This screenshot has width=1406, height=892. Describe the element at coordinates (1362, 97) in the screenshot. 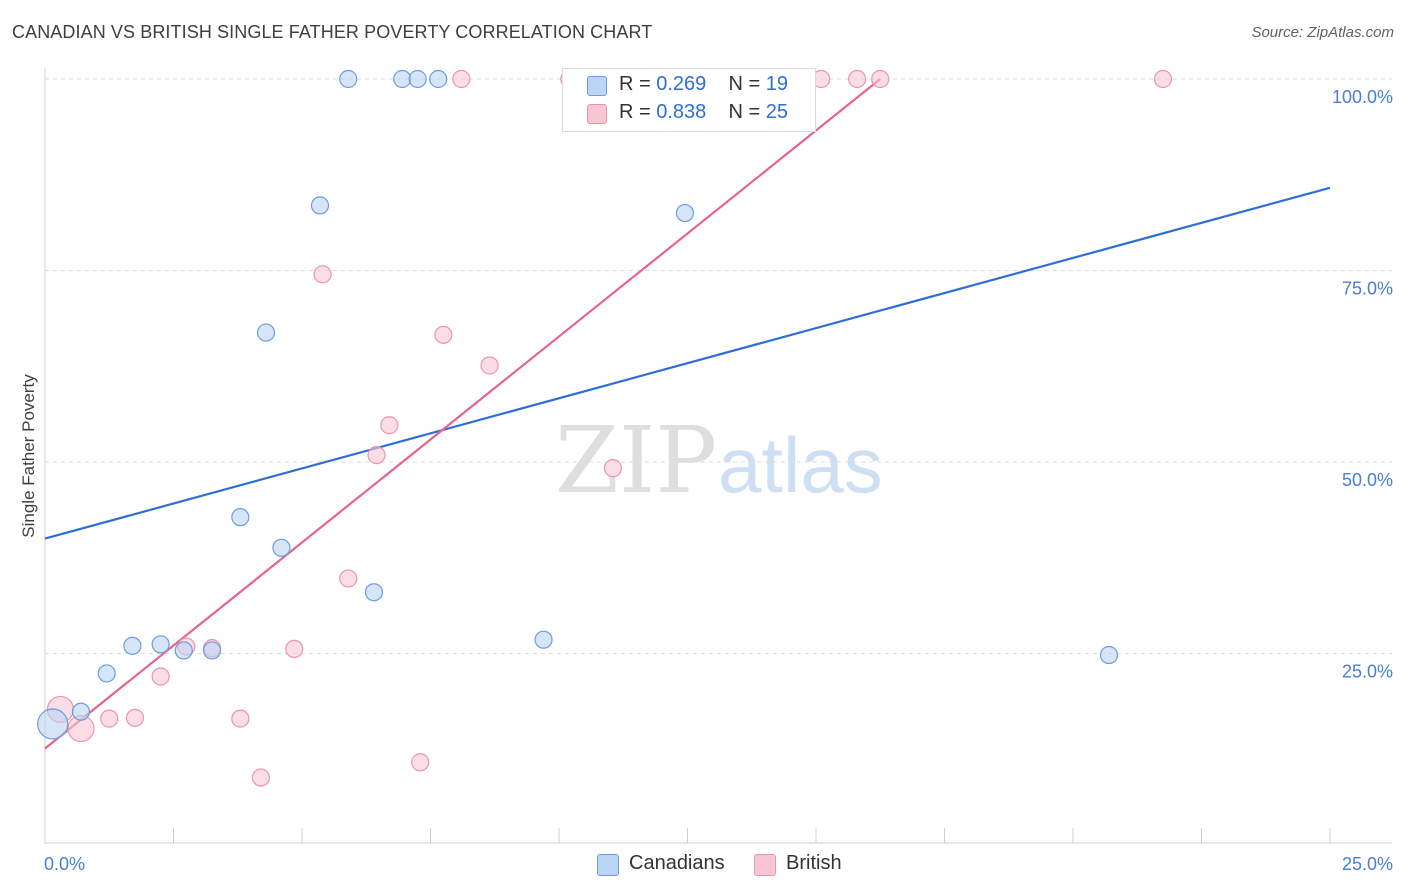

I see `y-tick-label: 100.0%` at that location.